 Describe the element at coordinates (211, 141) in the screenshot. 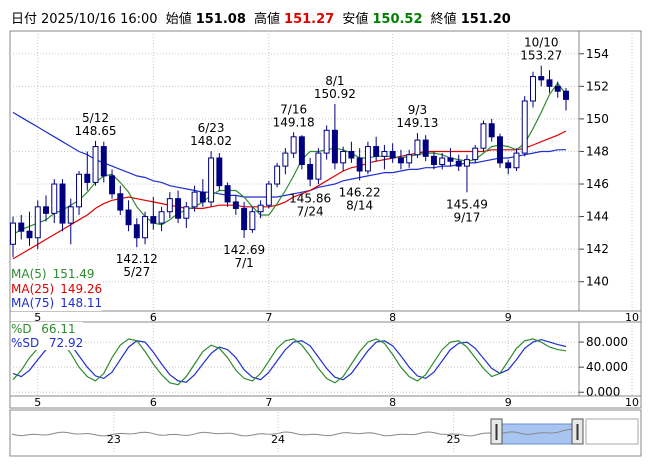

I see `annotation-value: 148.02` at that location.